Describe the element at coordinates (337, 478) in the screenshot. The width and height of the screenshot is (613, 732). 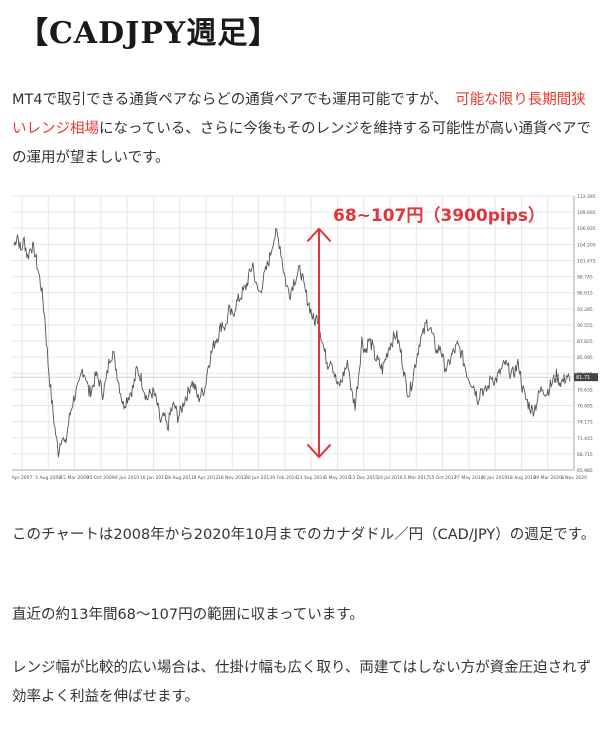
I see `x-tick-label: 3 May 2015` at that location.